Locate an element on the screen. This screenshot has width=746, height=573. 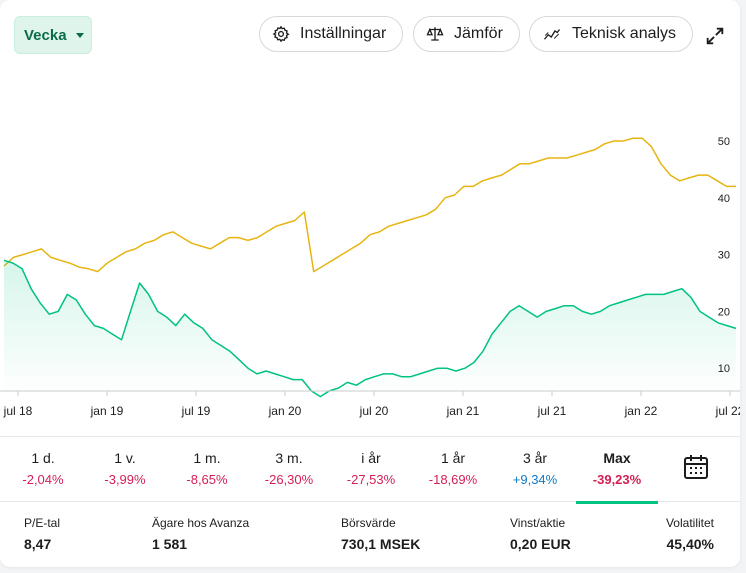
key-figure-label: Vinst/aktie is located at coordinates (538, 523).